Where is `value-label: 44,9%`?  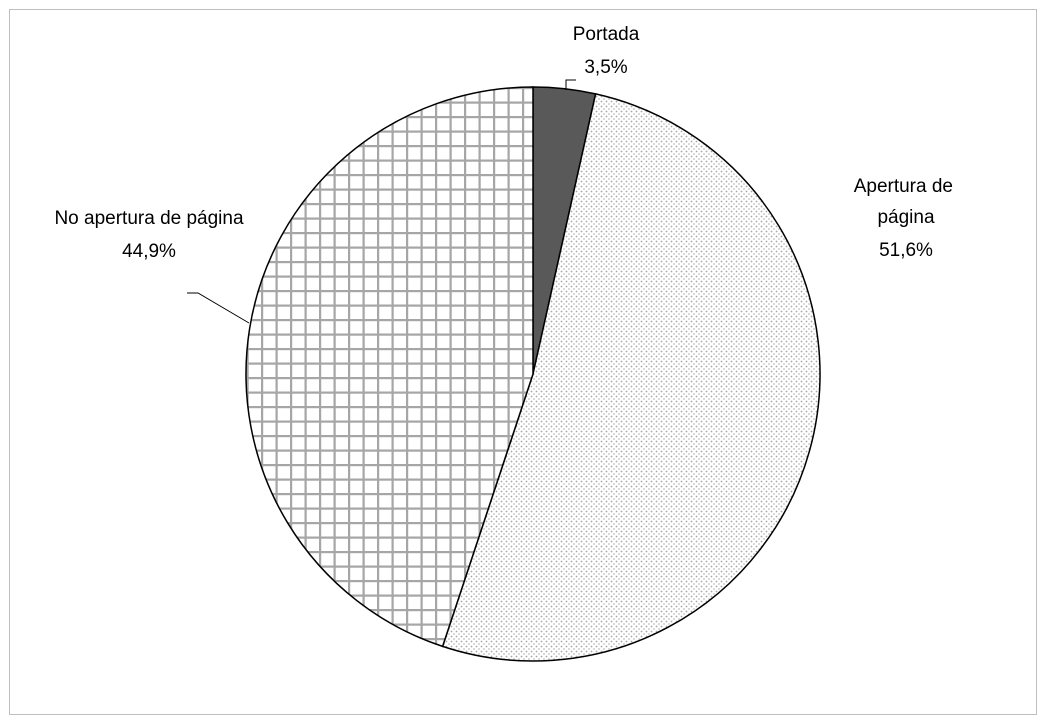
value-label: 44,9% is located at coordinates (149, 251).